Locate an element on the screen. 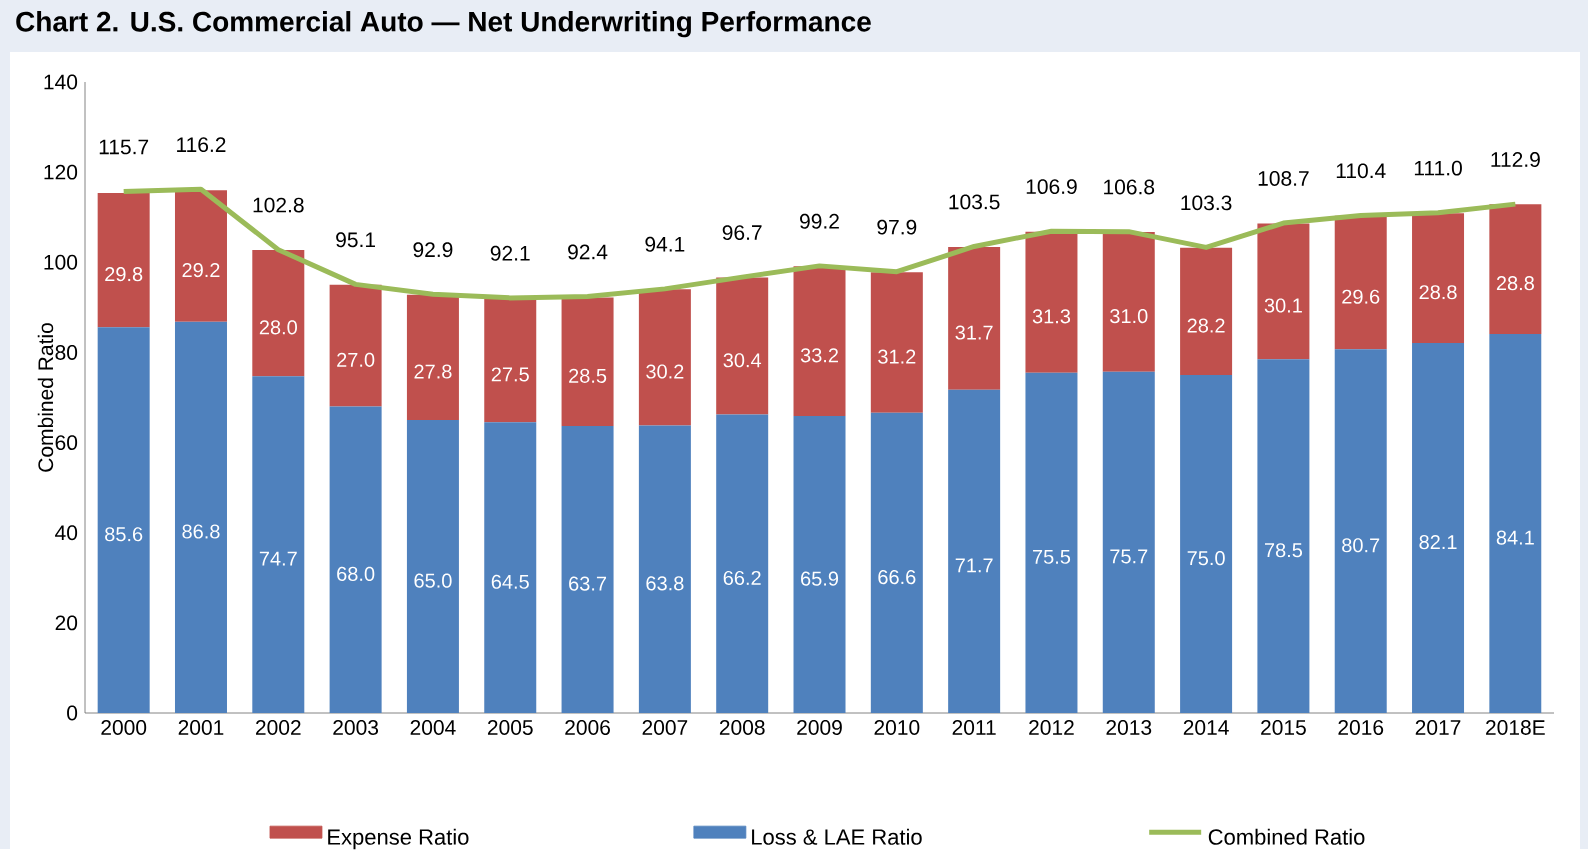 Image resolution: width=1588 pixels, height=856 pixels. data-label: 106.8 is located at coordinates (1129, 187).